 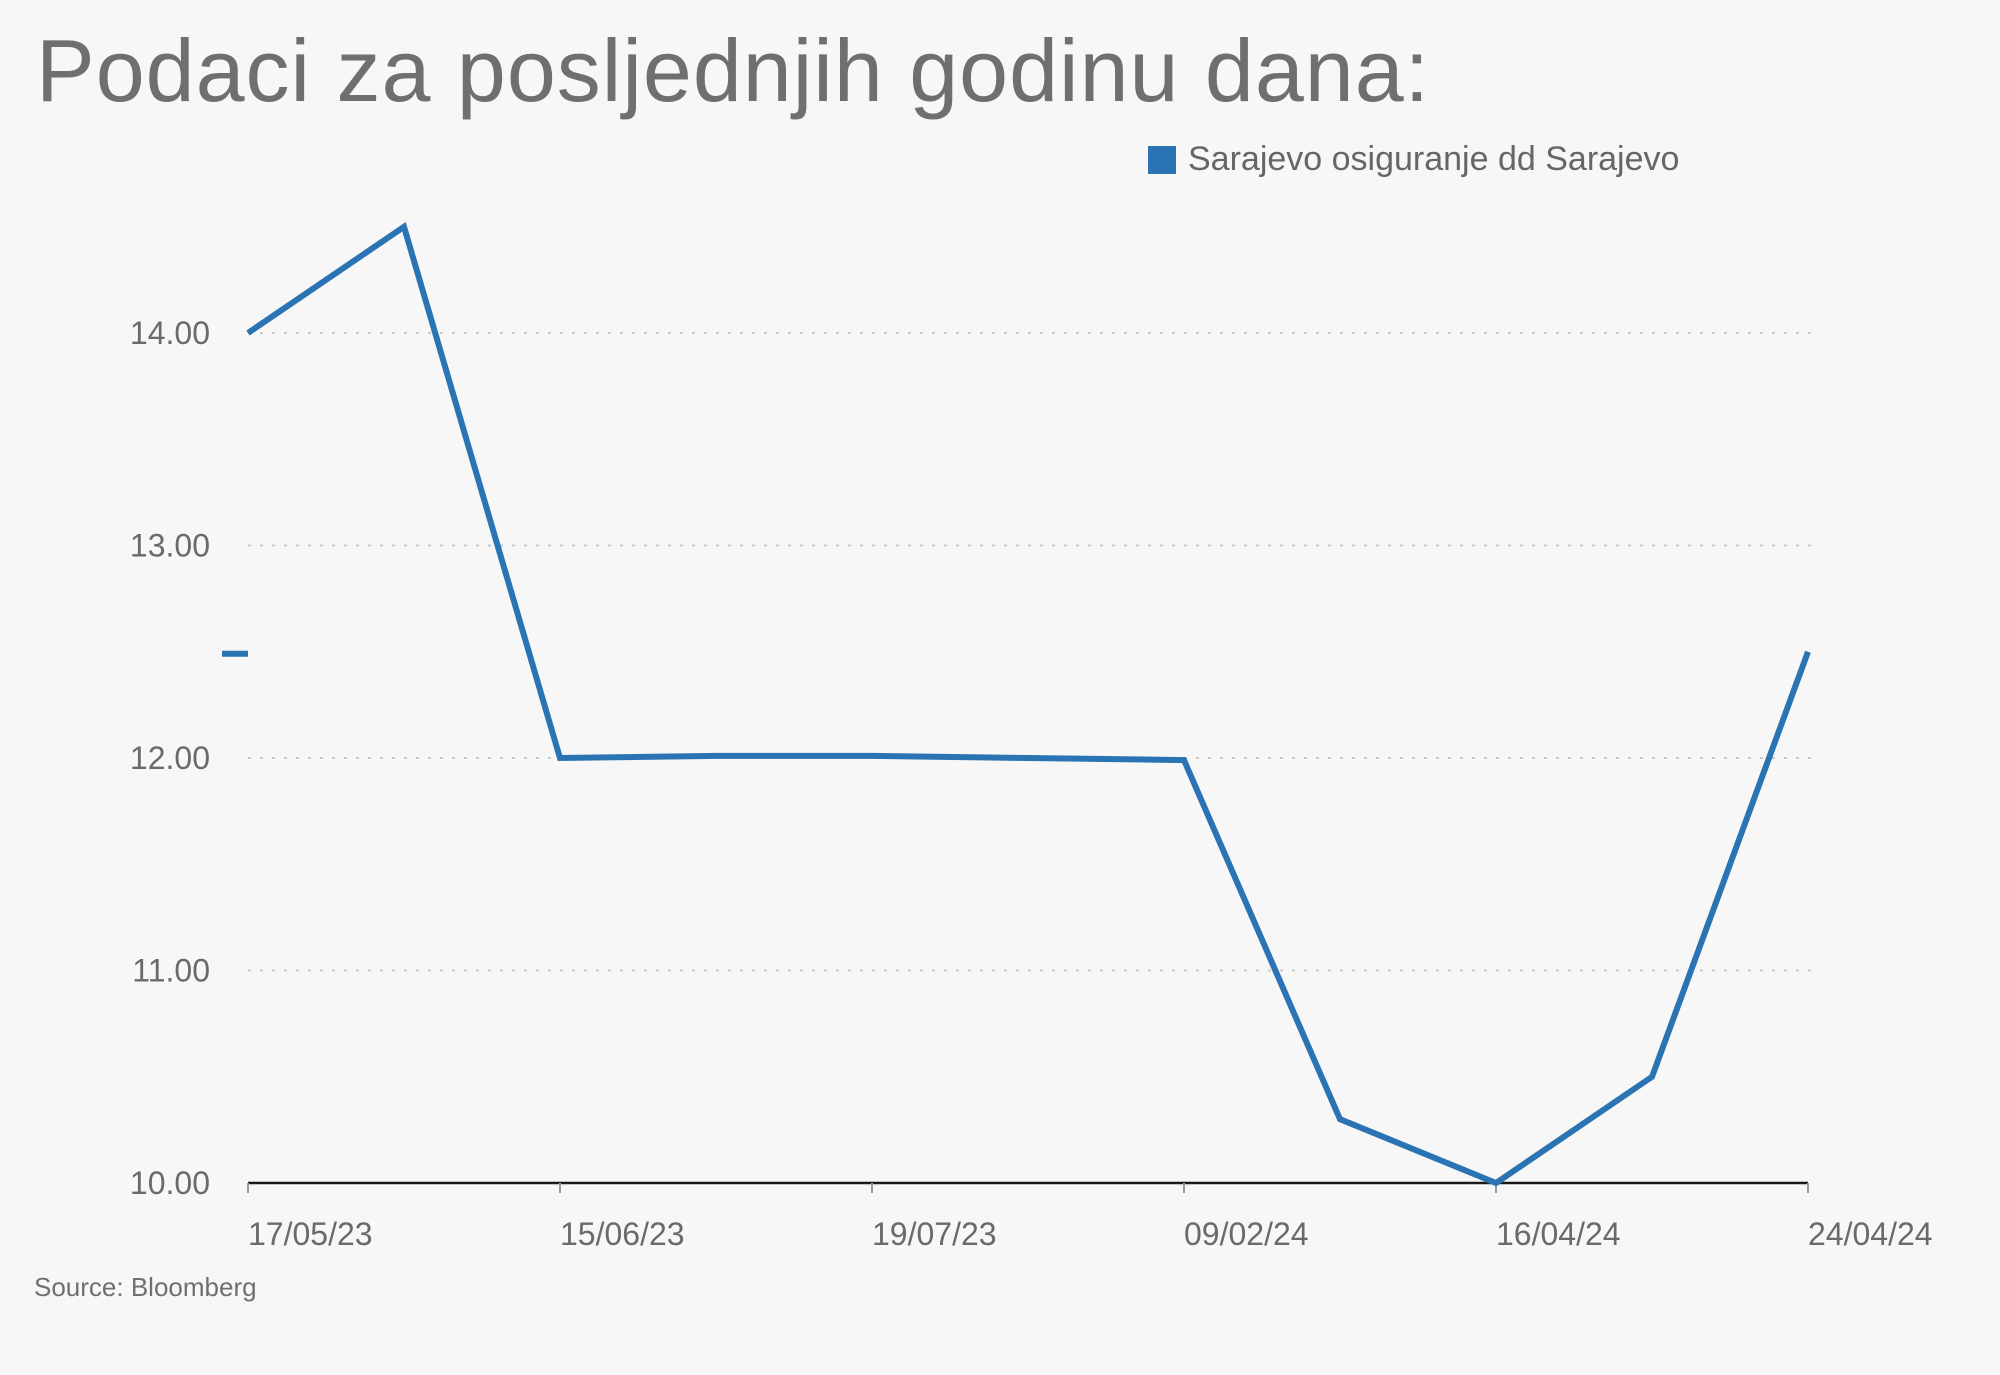 I want to click on x-tick-label: 19/07/23, so click(x=934, y=1234).